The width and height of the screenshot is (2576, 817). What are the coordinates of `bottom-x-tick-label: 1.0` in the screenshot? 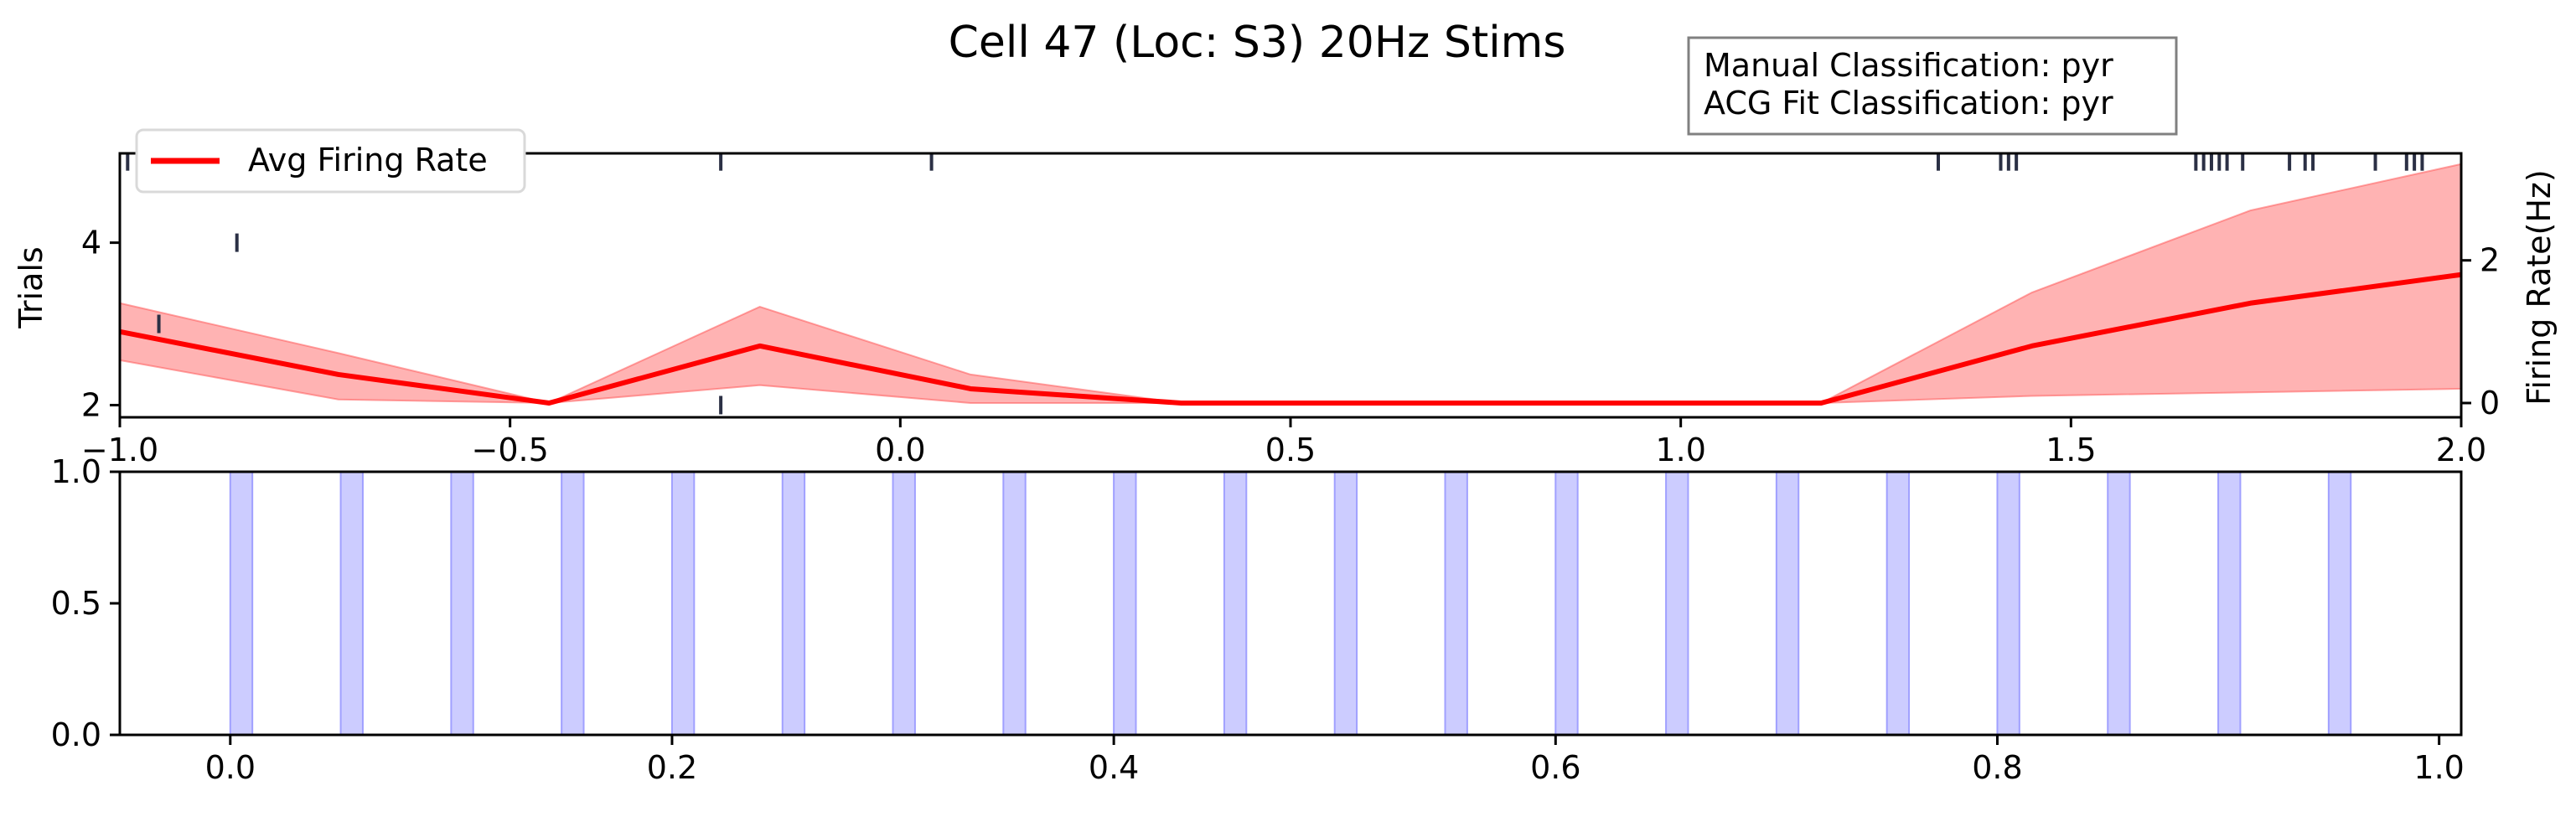 It's located at (2438, 767).